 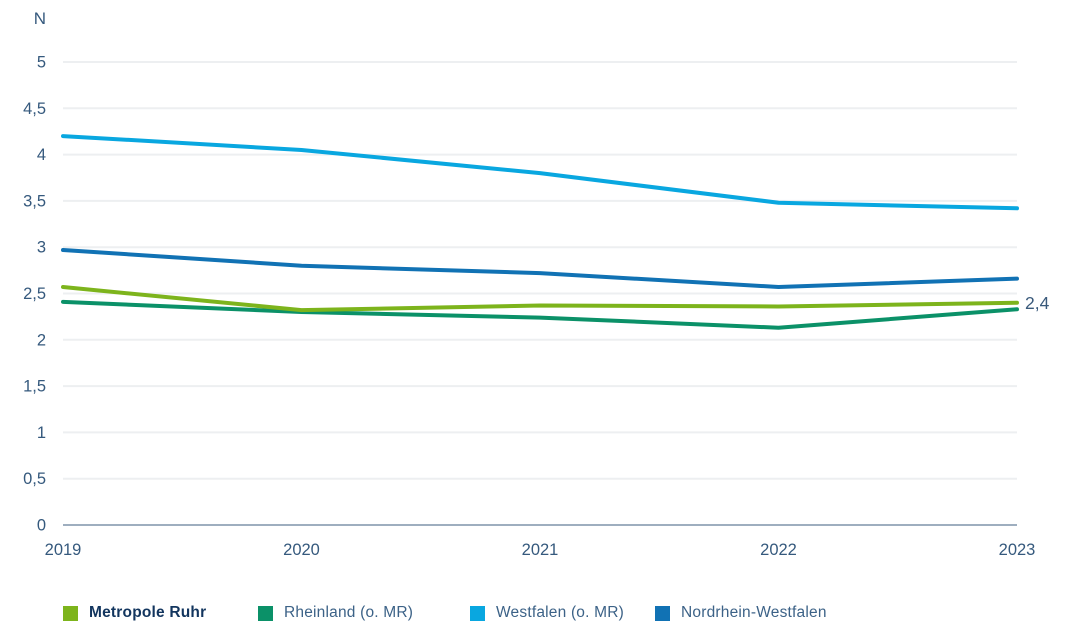 I want to click on x-tick-label: 2020, so click(x=301, y=550).